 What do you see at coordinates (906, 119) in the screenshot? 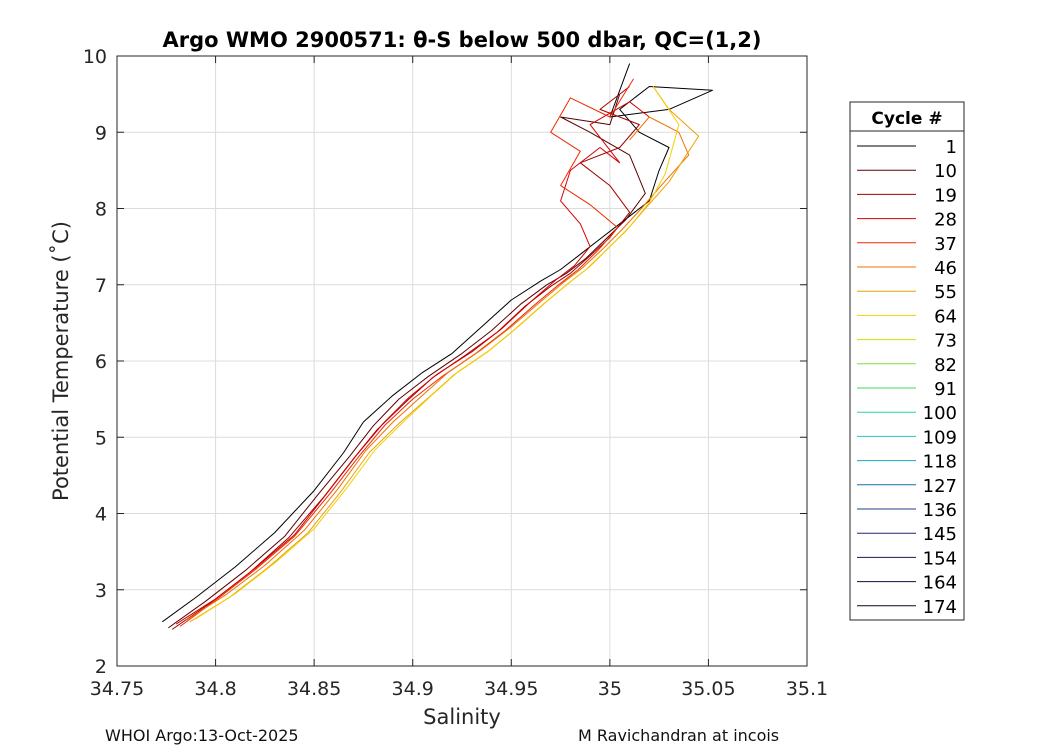
I see `legend-title: Cycle #` at bounding box center [906, 119].